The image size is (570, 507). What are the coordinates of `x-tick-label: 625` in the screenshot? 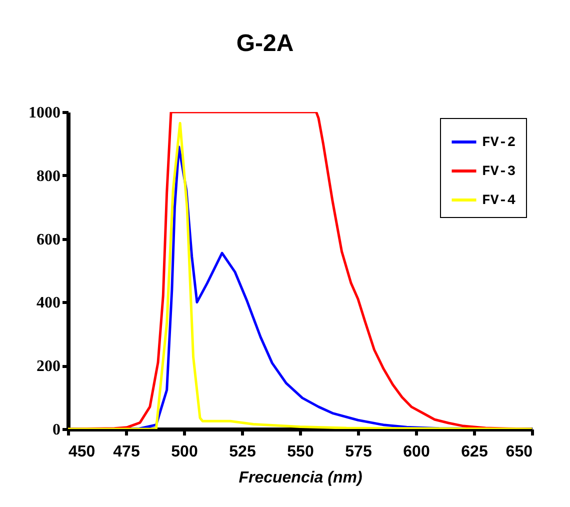 It's located at (474, 452).